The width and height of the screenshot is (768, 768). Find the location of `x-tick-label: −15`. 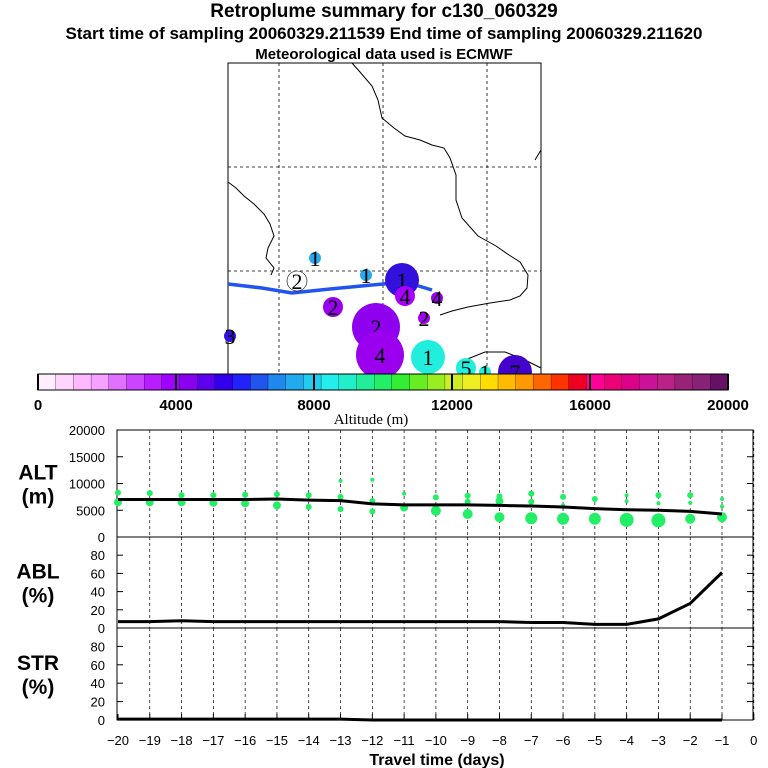

x-tick-label: −15 is located at coordinates (277, 740).